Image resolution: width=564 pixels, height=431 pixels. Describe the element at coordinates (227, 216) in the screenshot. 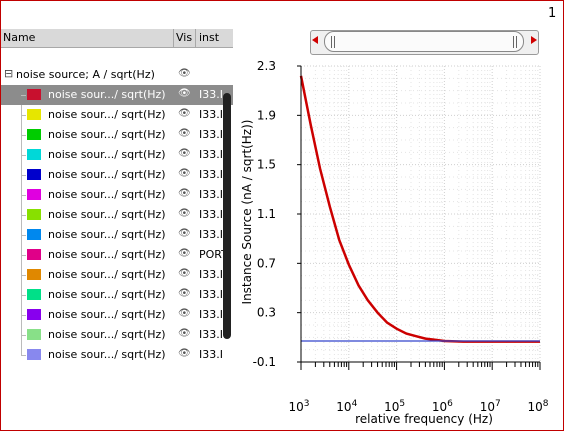

I see `vertical-scrollbar-thumb` at that location.